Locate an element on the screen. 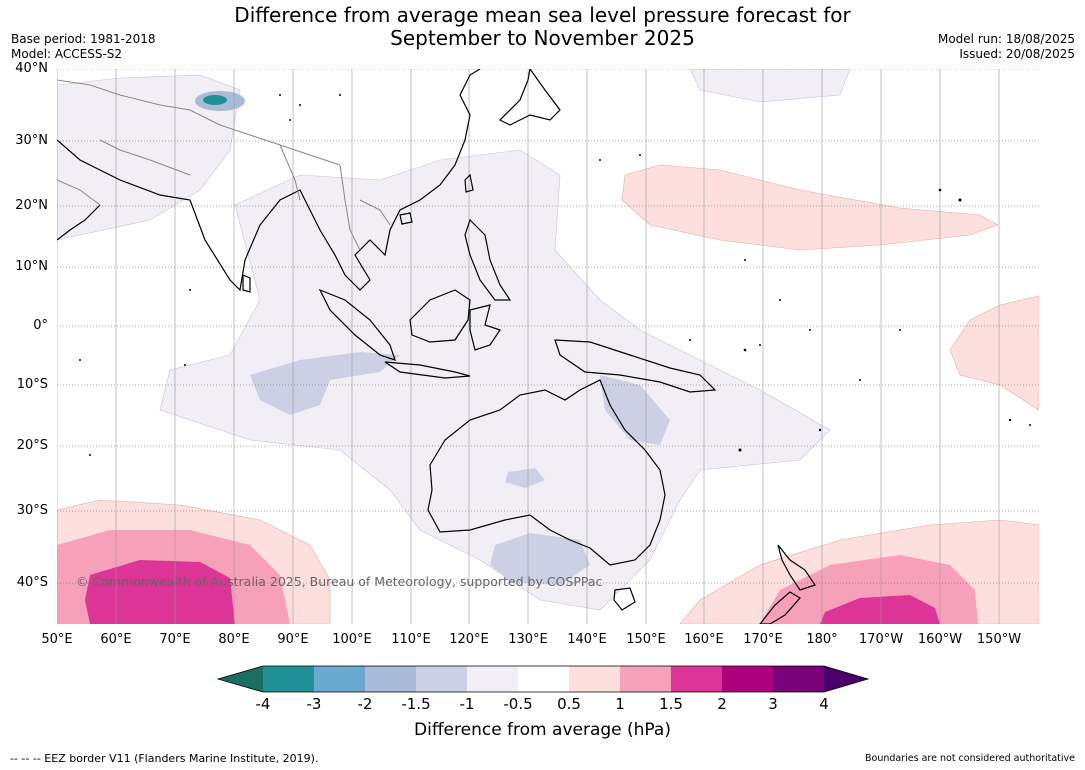 The height and width of the screenshot is (770, 1085). colorbar is located at coordinates (543, 679).